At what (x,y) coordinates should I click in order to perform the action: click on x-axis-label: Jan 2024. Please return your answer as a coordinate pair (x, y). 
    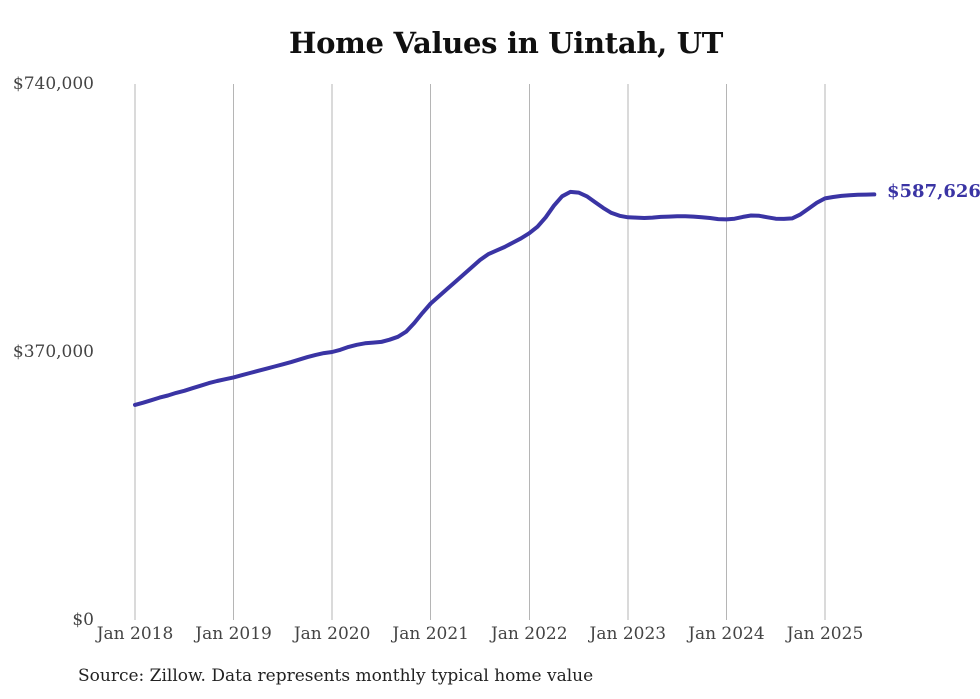
    Looking at the image, I should click on (726, 634).